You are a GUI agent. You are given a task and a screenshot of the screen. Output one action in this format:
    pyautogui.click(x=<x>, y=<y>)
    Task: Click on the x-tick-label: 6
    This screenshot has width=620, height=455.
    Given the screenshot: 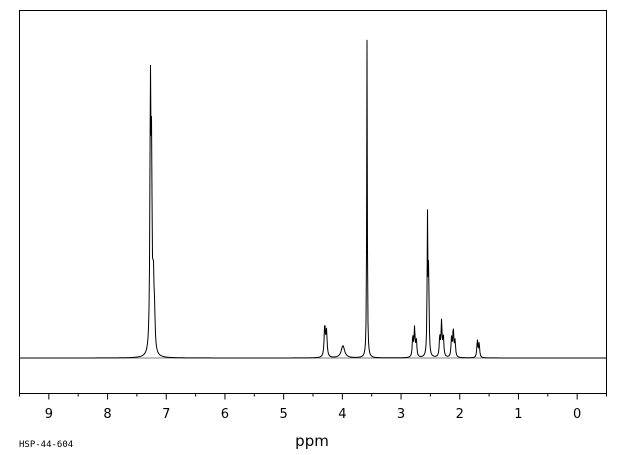 What is the action you would take?
    pyautogui.click(x=225, y=414)
    